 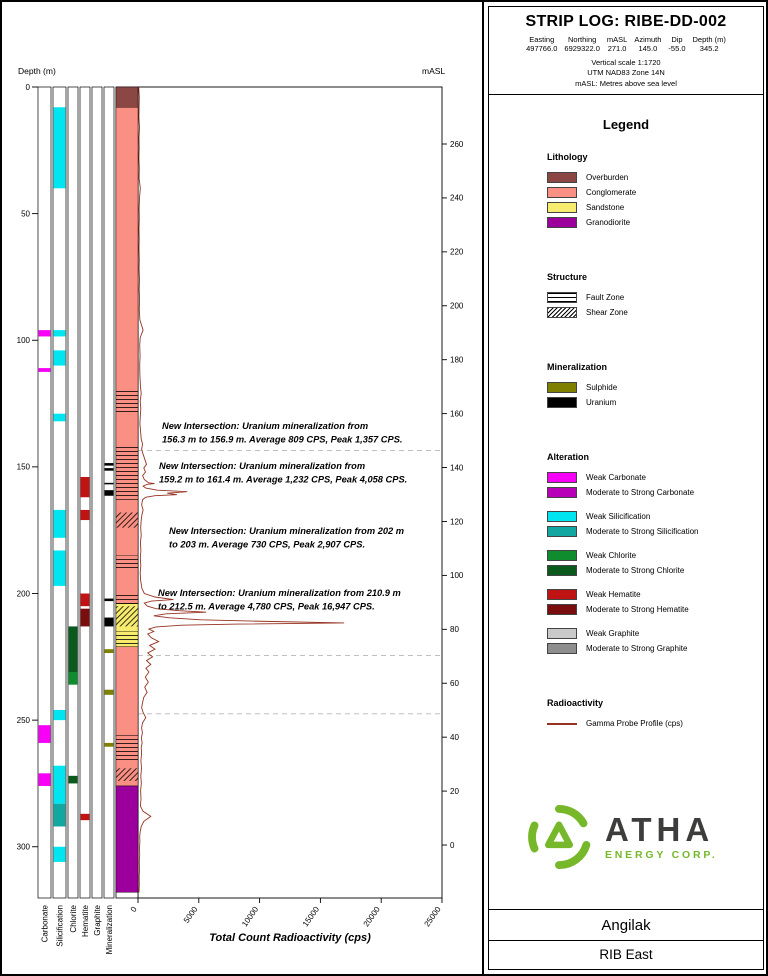 I want to click on svg-text: 60, so click(x=454, y=683).